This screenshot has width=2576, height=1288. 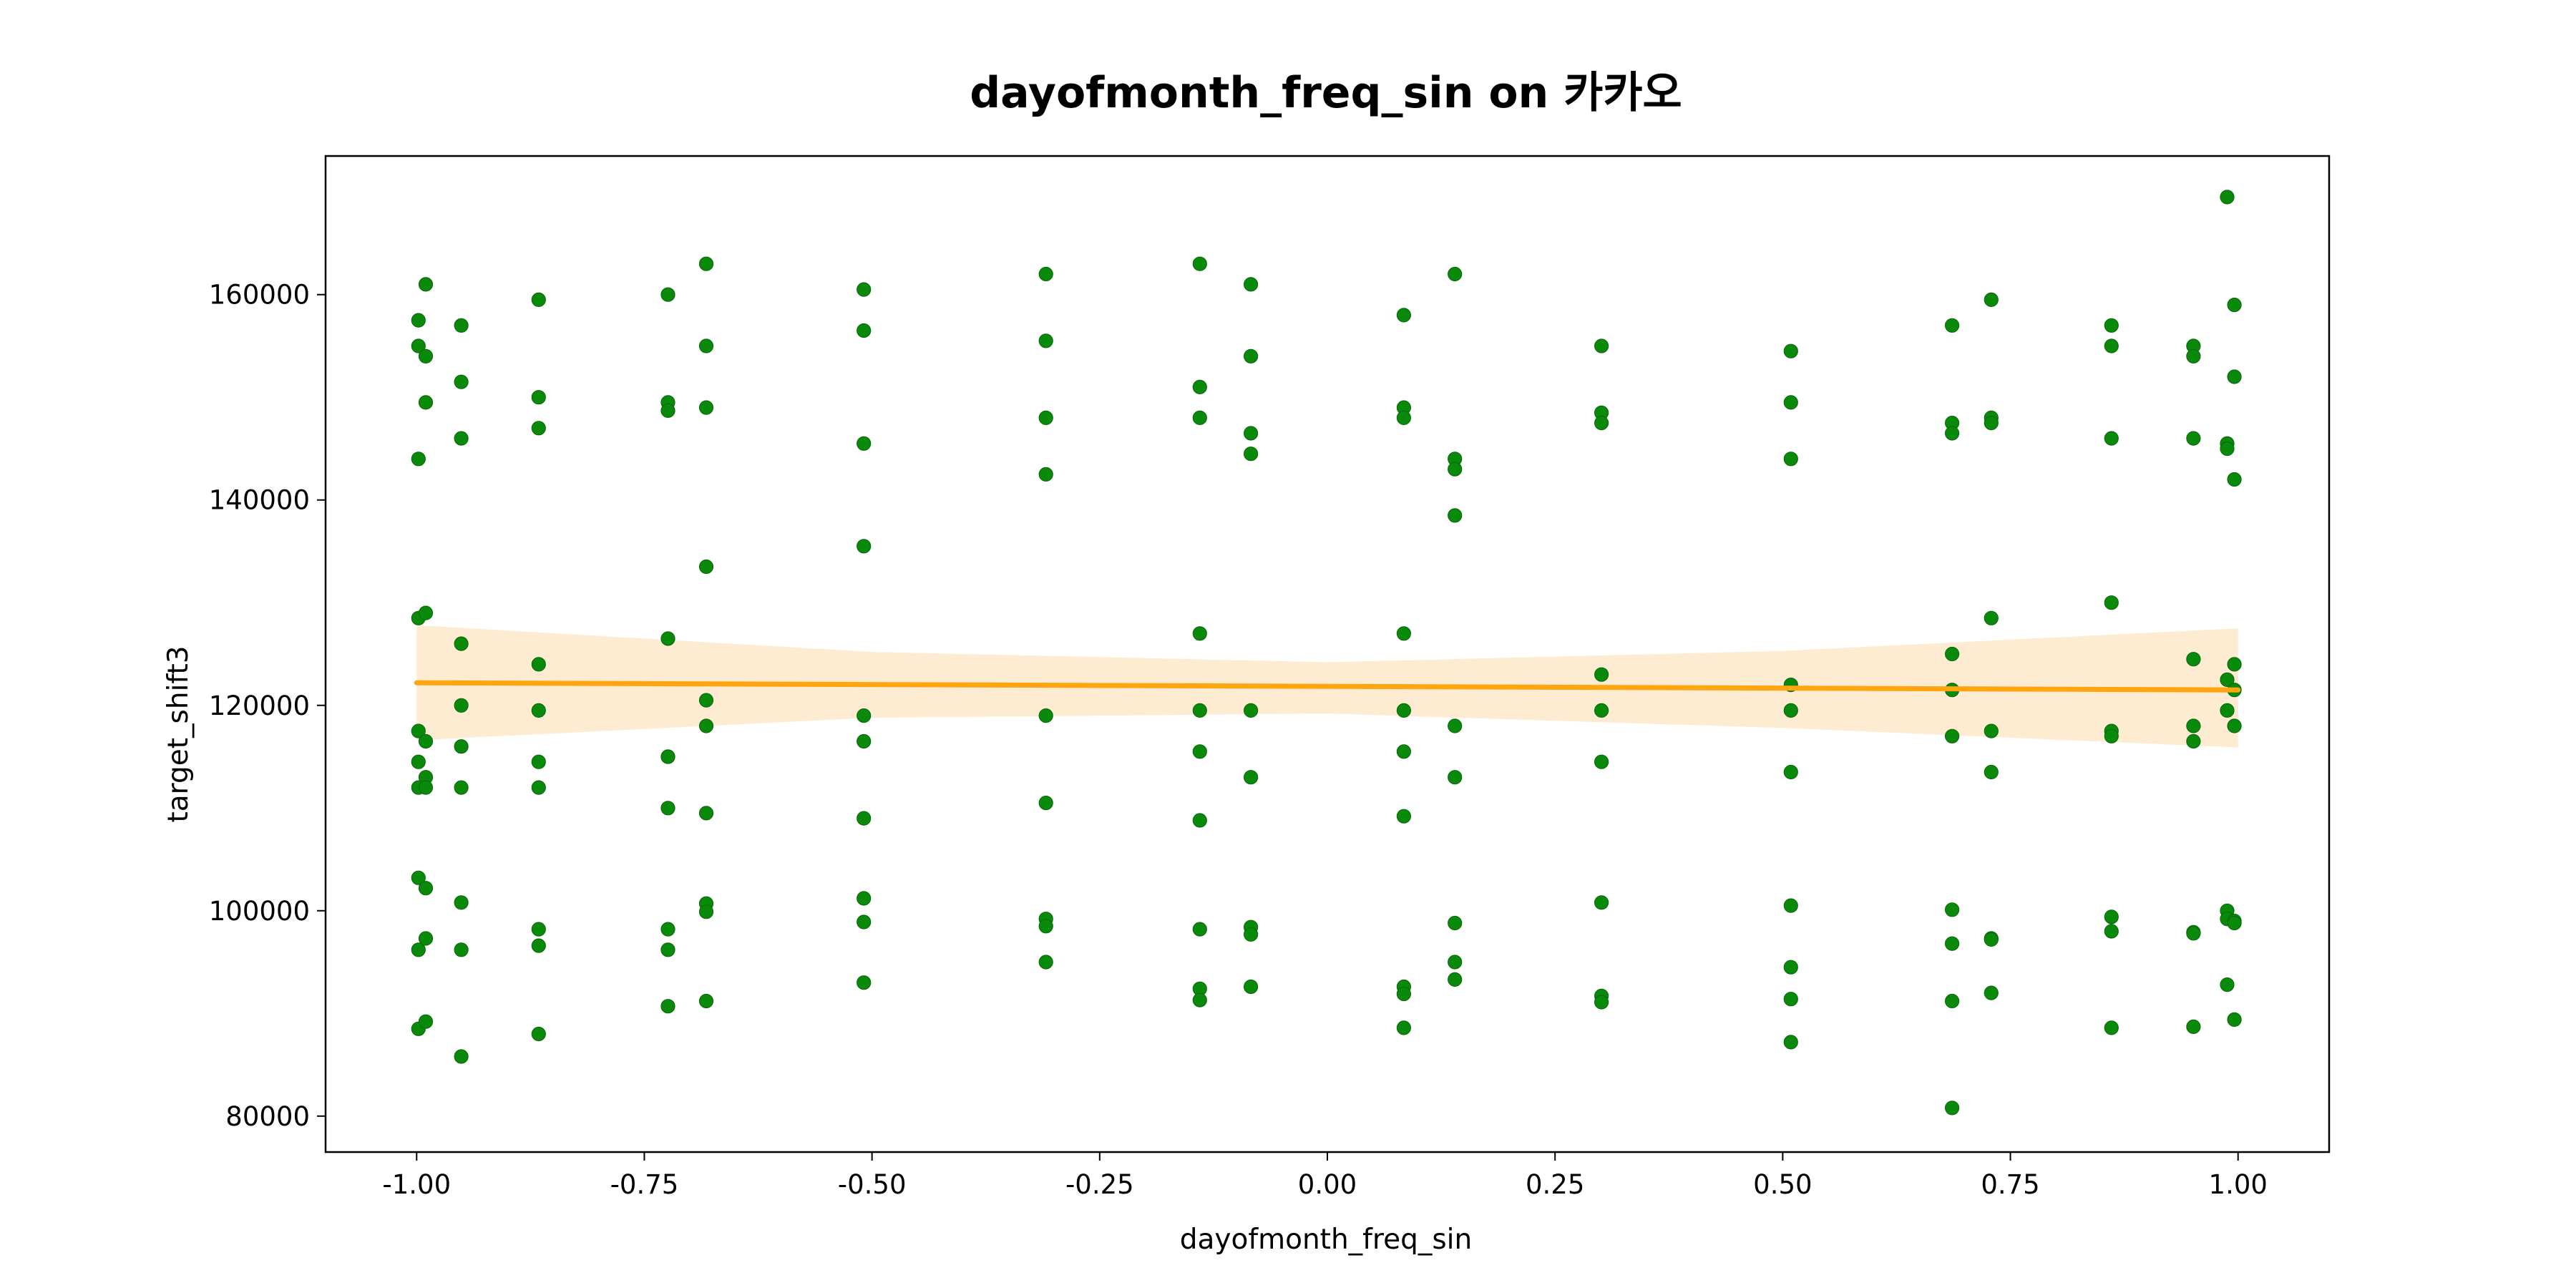 I want to click on x-tick-label: 0.00, so click(x=1327, y=1184).